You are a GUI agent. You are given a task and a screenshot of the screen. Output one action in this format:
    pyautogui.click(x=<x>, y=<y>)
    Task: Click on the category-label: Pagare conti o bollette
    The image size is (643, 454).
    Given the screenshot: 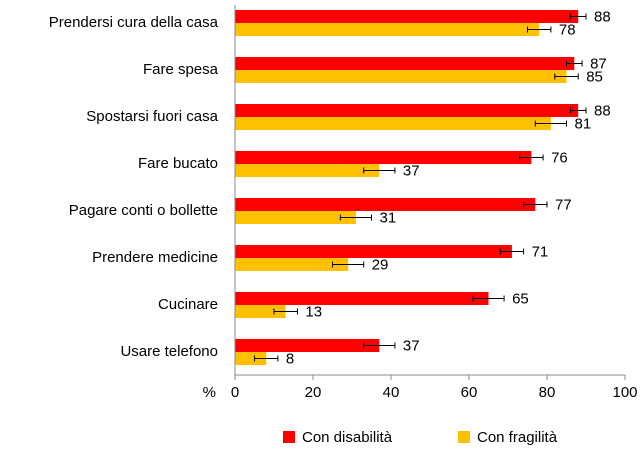 What is the action you would take?
    pyautogui.click(x=143, y=210)
    